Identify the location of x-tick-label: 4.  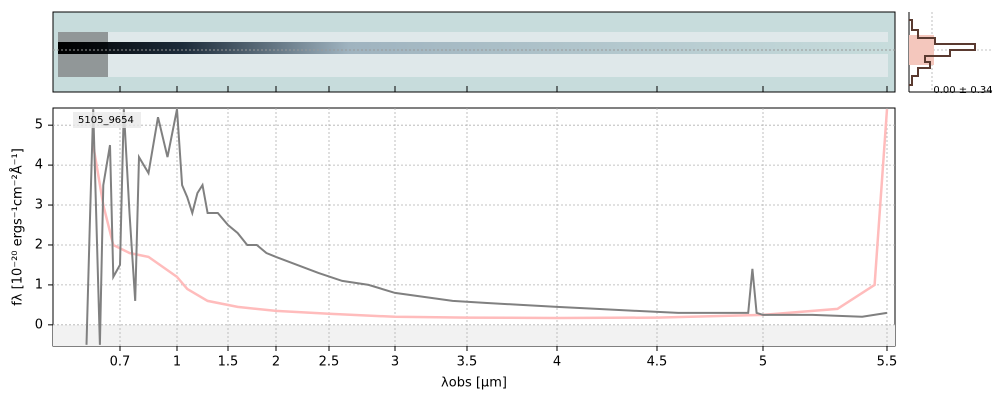
(557, 362).